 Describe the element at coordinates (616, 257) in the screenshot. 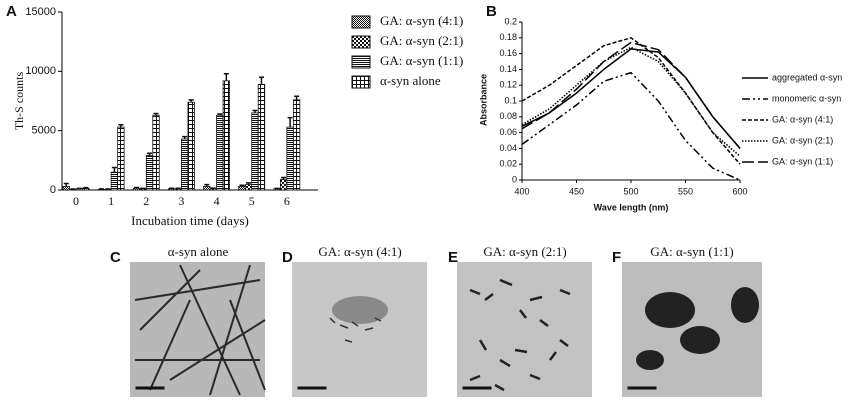

I see `panel-label: F` at that location.